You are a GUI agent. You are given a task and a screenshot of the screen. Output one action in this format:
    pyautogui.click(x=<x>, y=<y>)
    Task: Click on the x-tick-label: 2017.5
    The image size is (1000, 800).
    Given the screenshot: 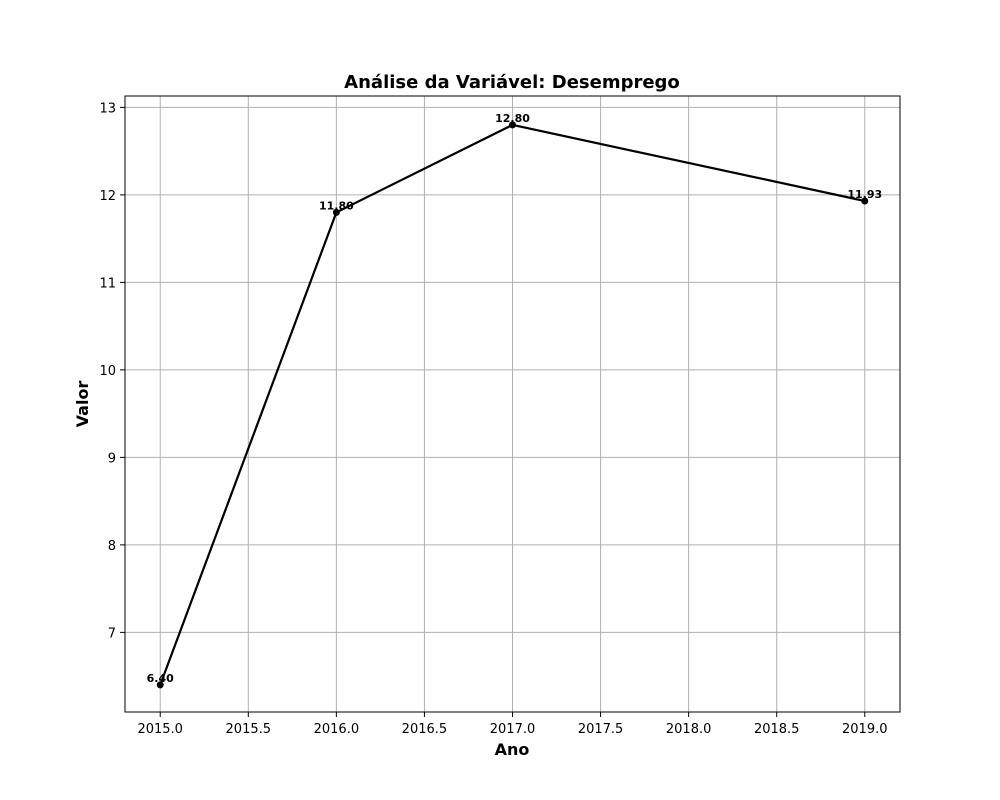 What is the action you would take?
    pyautogui.click(x=601, y=729)
    